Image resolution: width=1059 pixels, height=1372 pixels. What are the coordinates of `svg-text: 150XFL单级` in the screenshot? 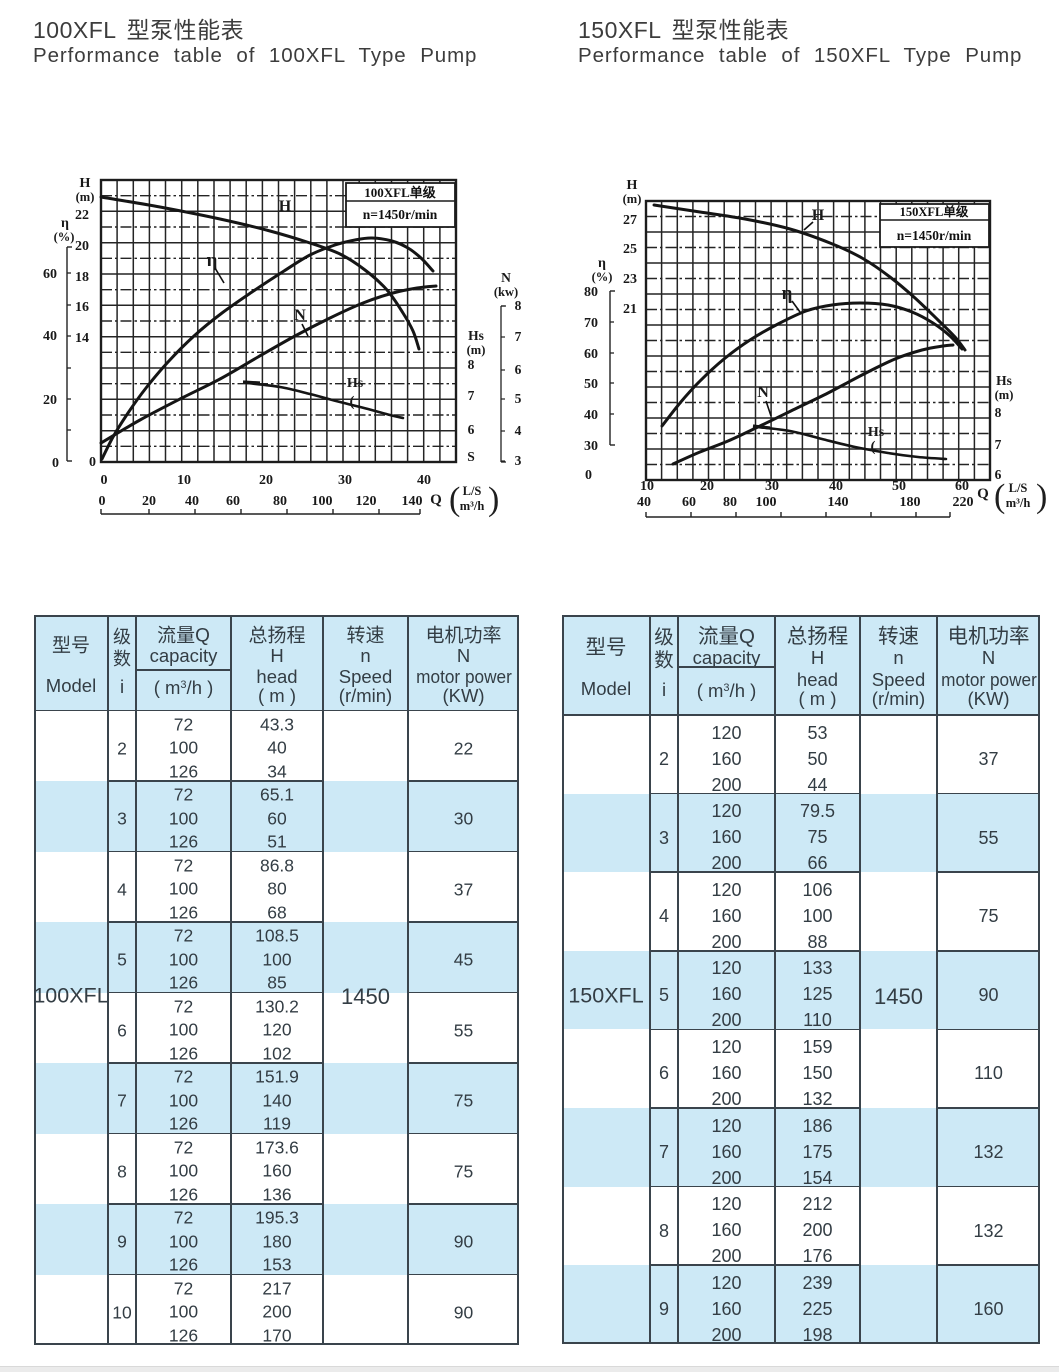 It's located at (934, 211).